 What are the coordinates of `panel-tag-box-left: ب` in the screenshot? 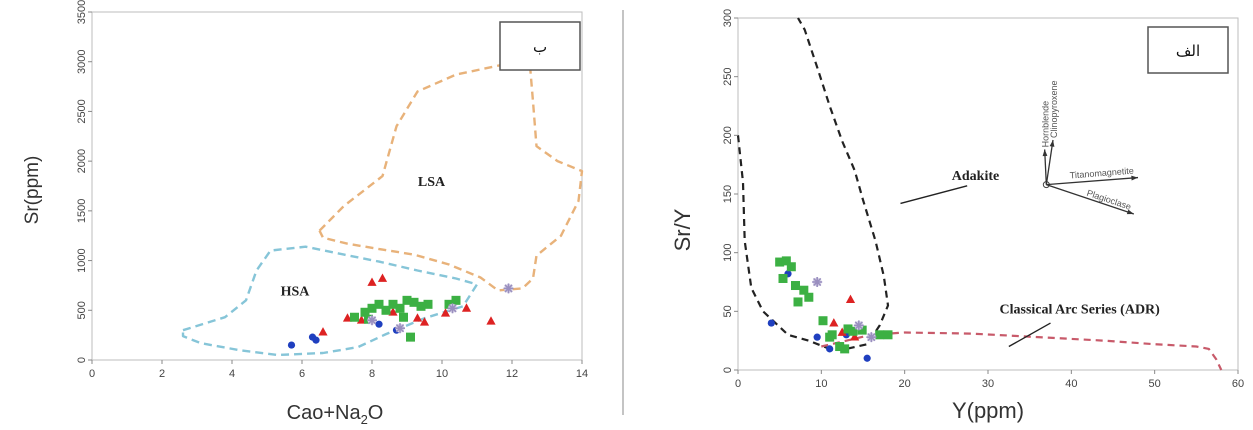 It's located at (540, 46).